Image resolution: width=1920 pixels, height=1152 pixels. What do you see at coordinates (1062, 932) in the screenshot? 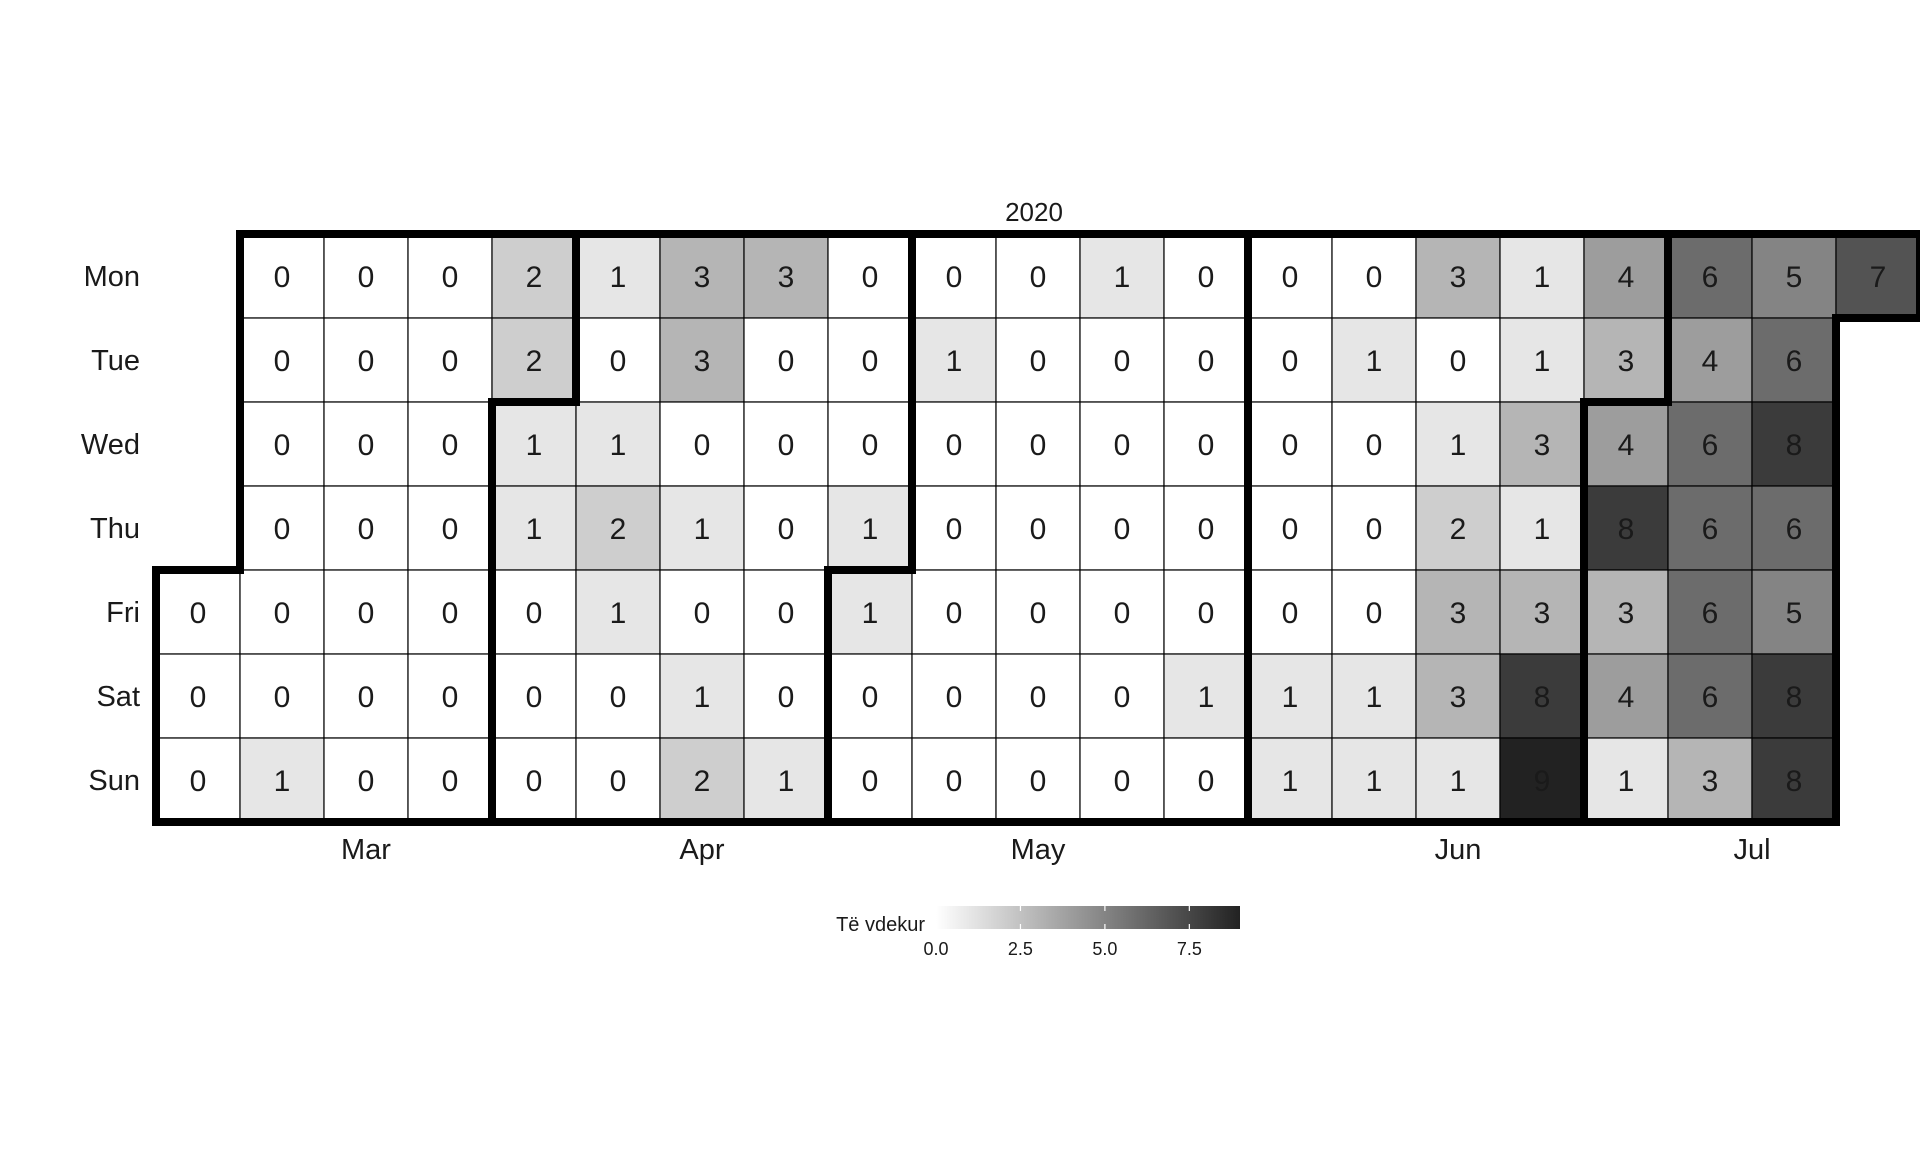
I see `legend-ticks: 0.0 2.5 5.0 7.5` at bounding box center [1062, 932].